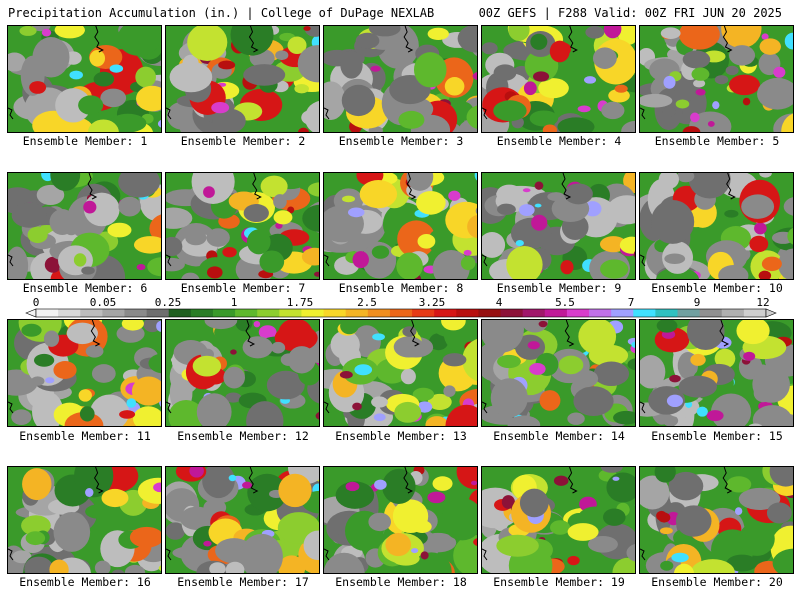  Describe the element at coordinates (234, 302) in the screenshot. I see `scale-tick-label: 1` at that location.